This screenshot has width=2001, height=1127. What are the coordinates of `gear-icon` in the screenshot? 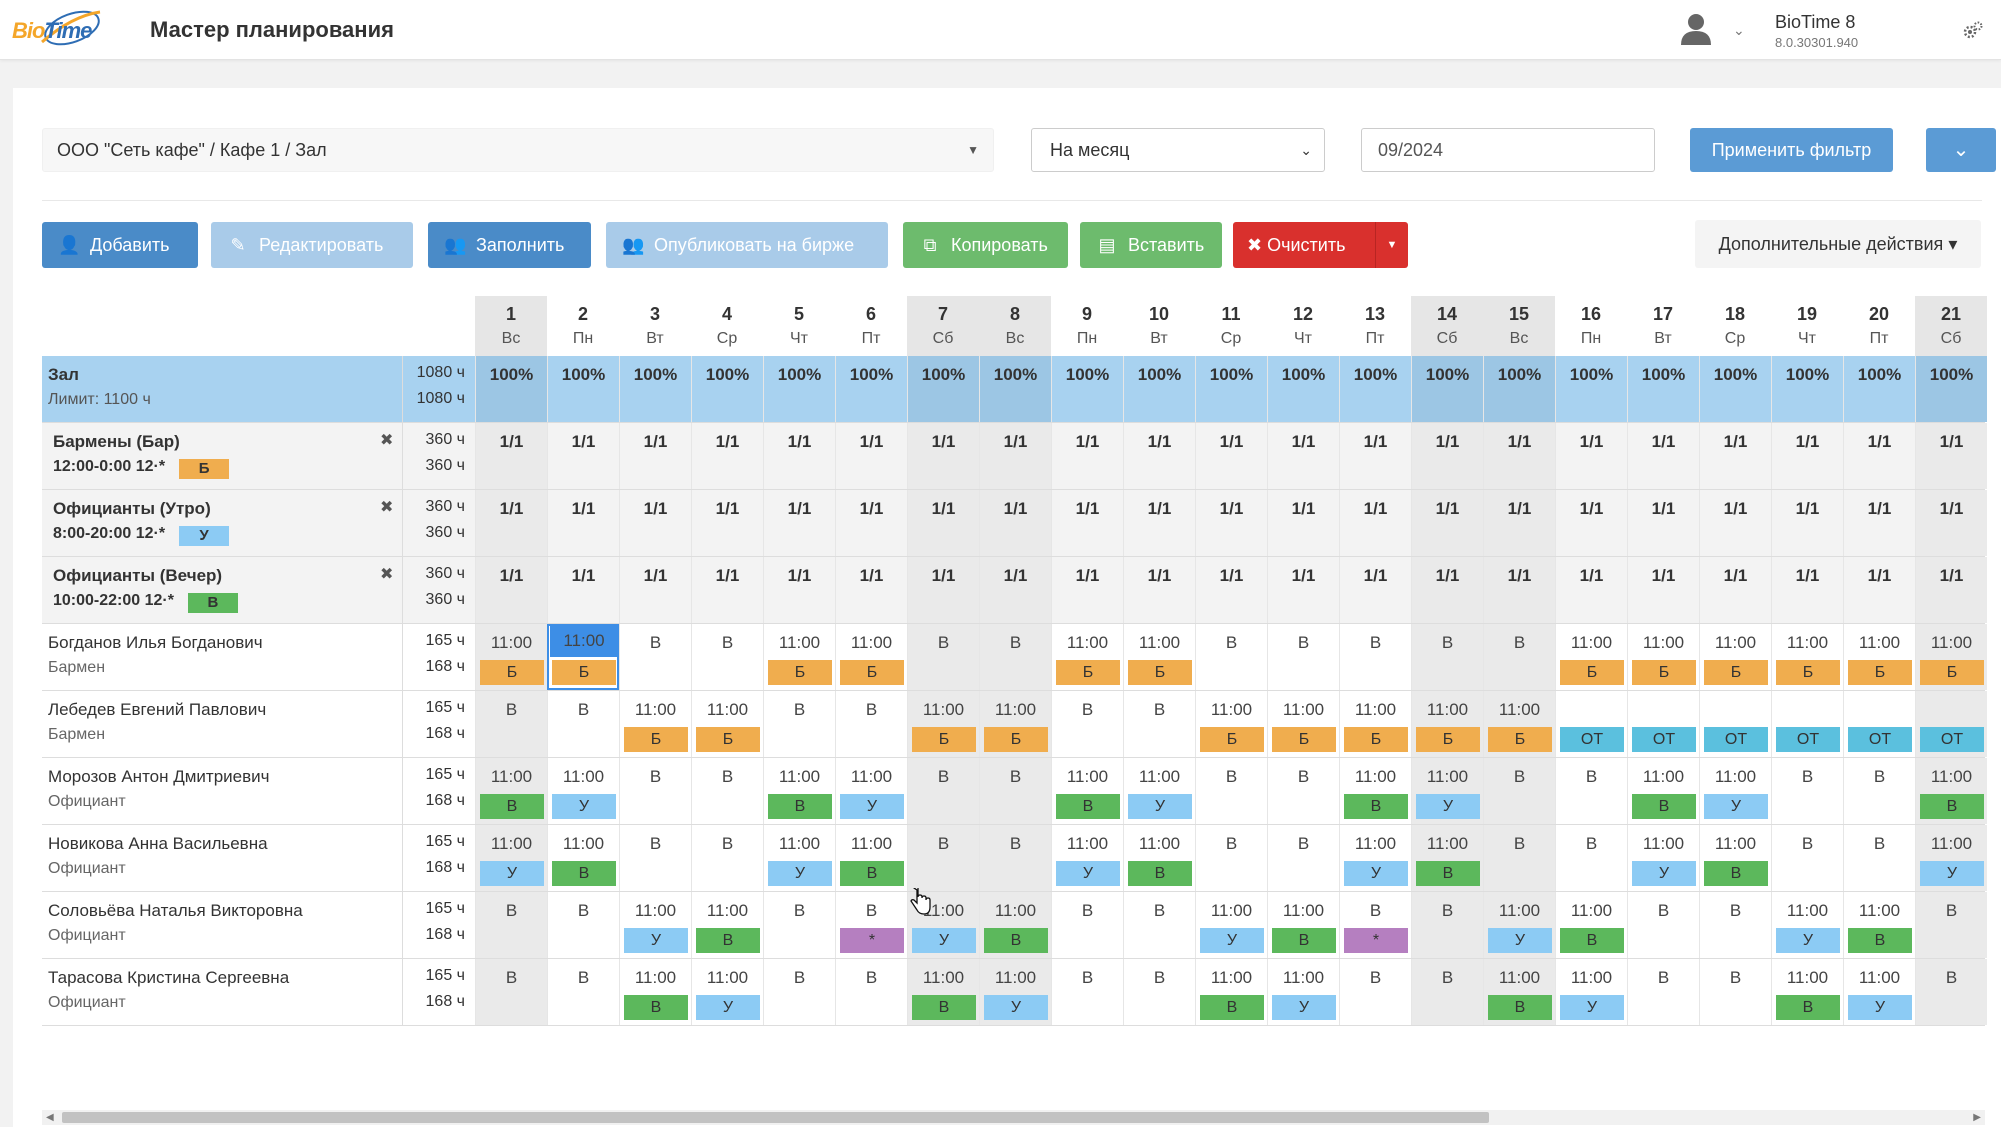 It's located at (1973, 31).